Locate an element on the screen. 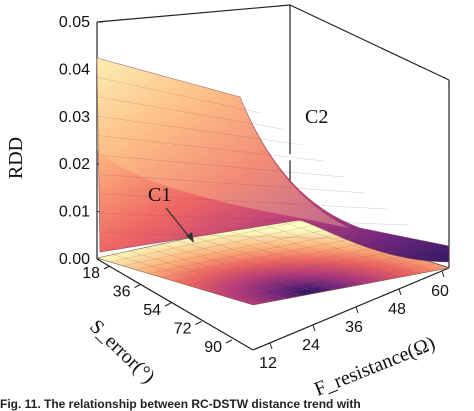 The image size is (474, 411). back-top-right-edge is located at coordinates (369, 42).